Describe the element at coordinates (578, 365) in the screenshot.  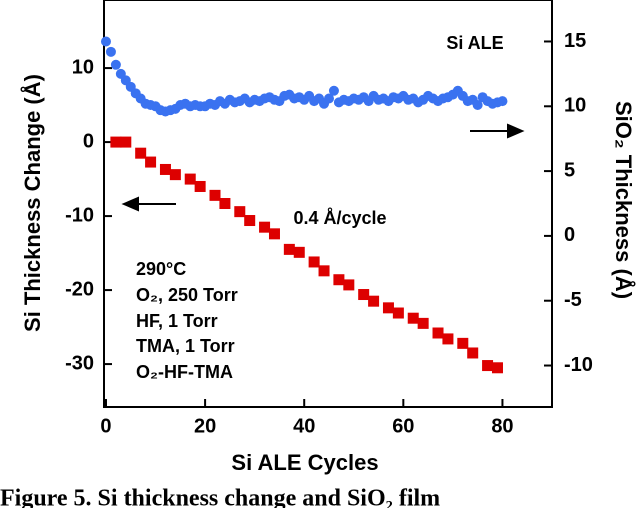
I see `y2-tick-label: -10` at that location.